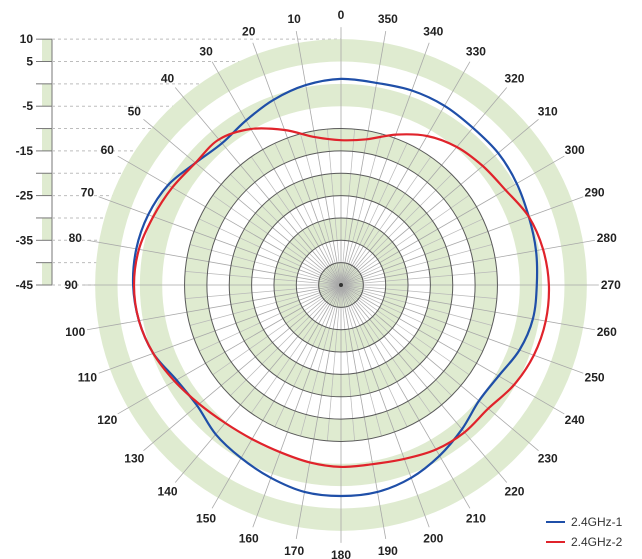  What do you see at coordinates (34, 162) in the screenshot?
I see `db-scale-bar: 10 5 -5 -15 -25 -35 -45` at bounding box center [34, 162].